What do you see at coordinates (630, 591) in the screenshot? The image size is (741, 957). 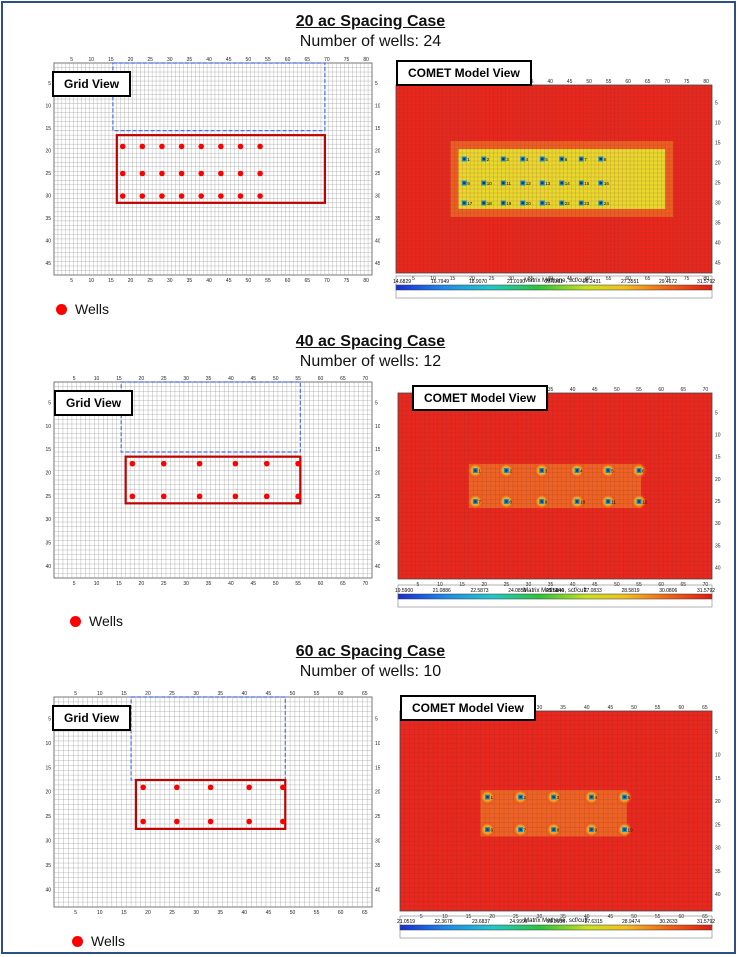 I see `colorbar-tick-label: 28.5819` at bounding box center [630, 591].